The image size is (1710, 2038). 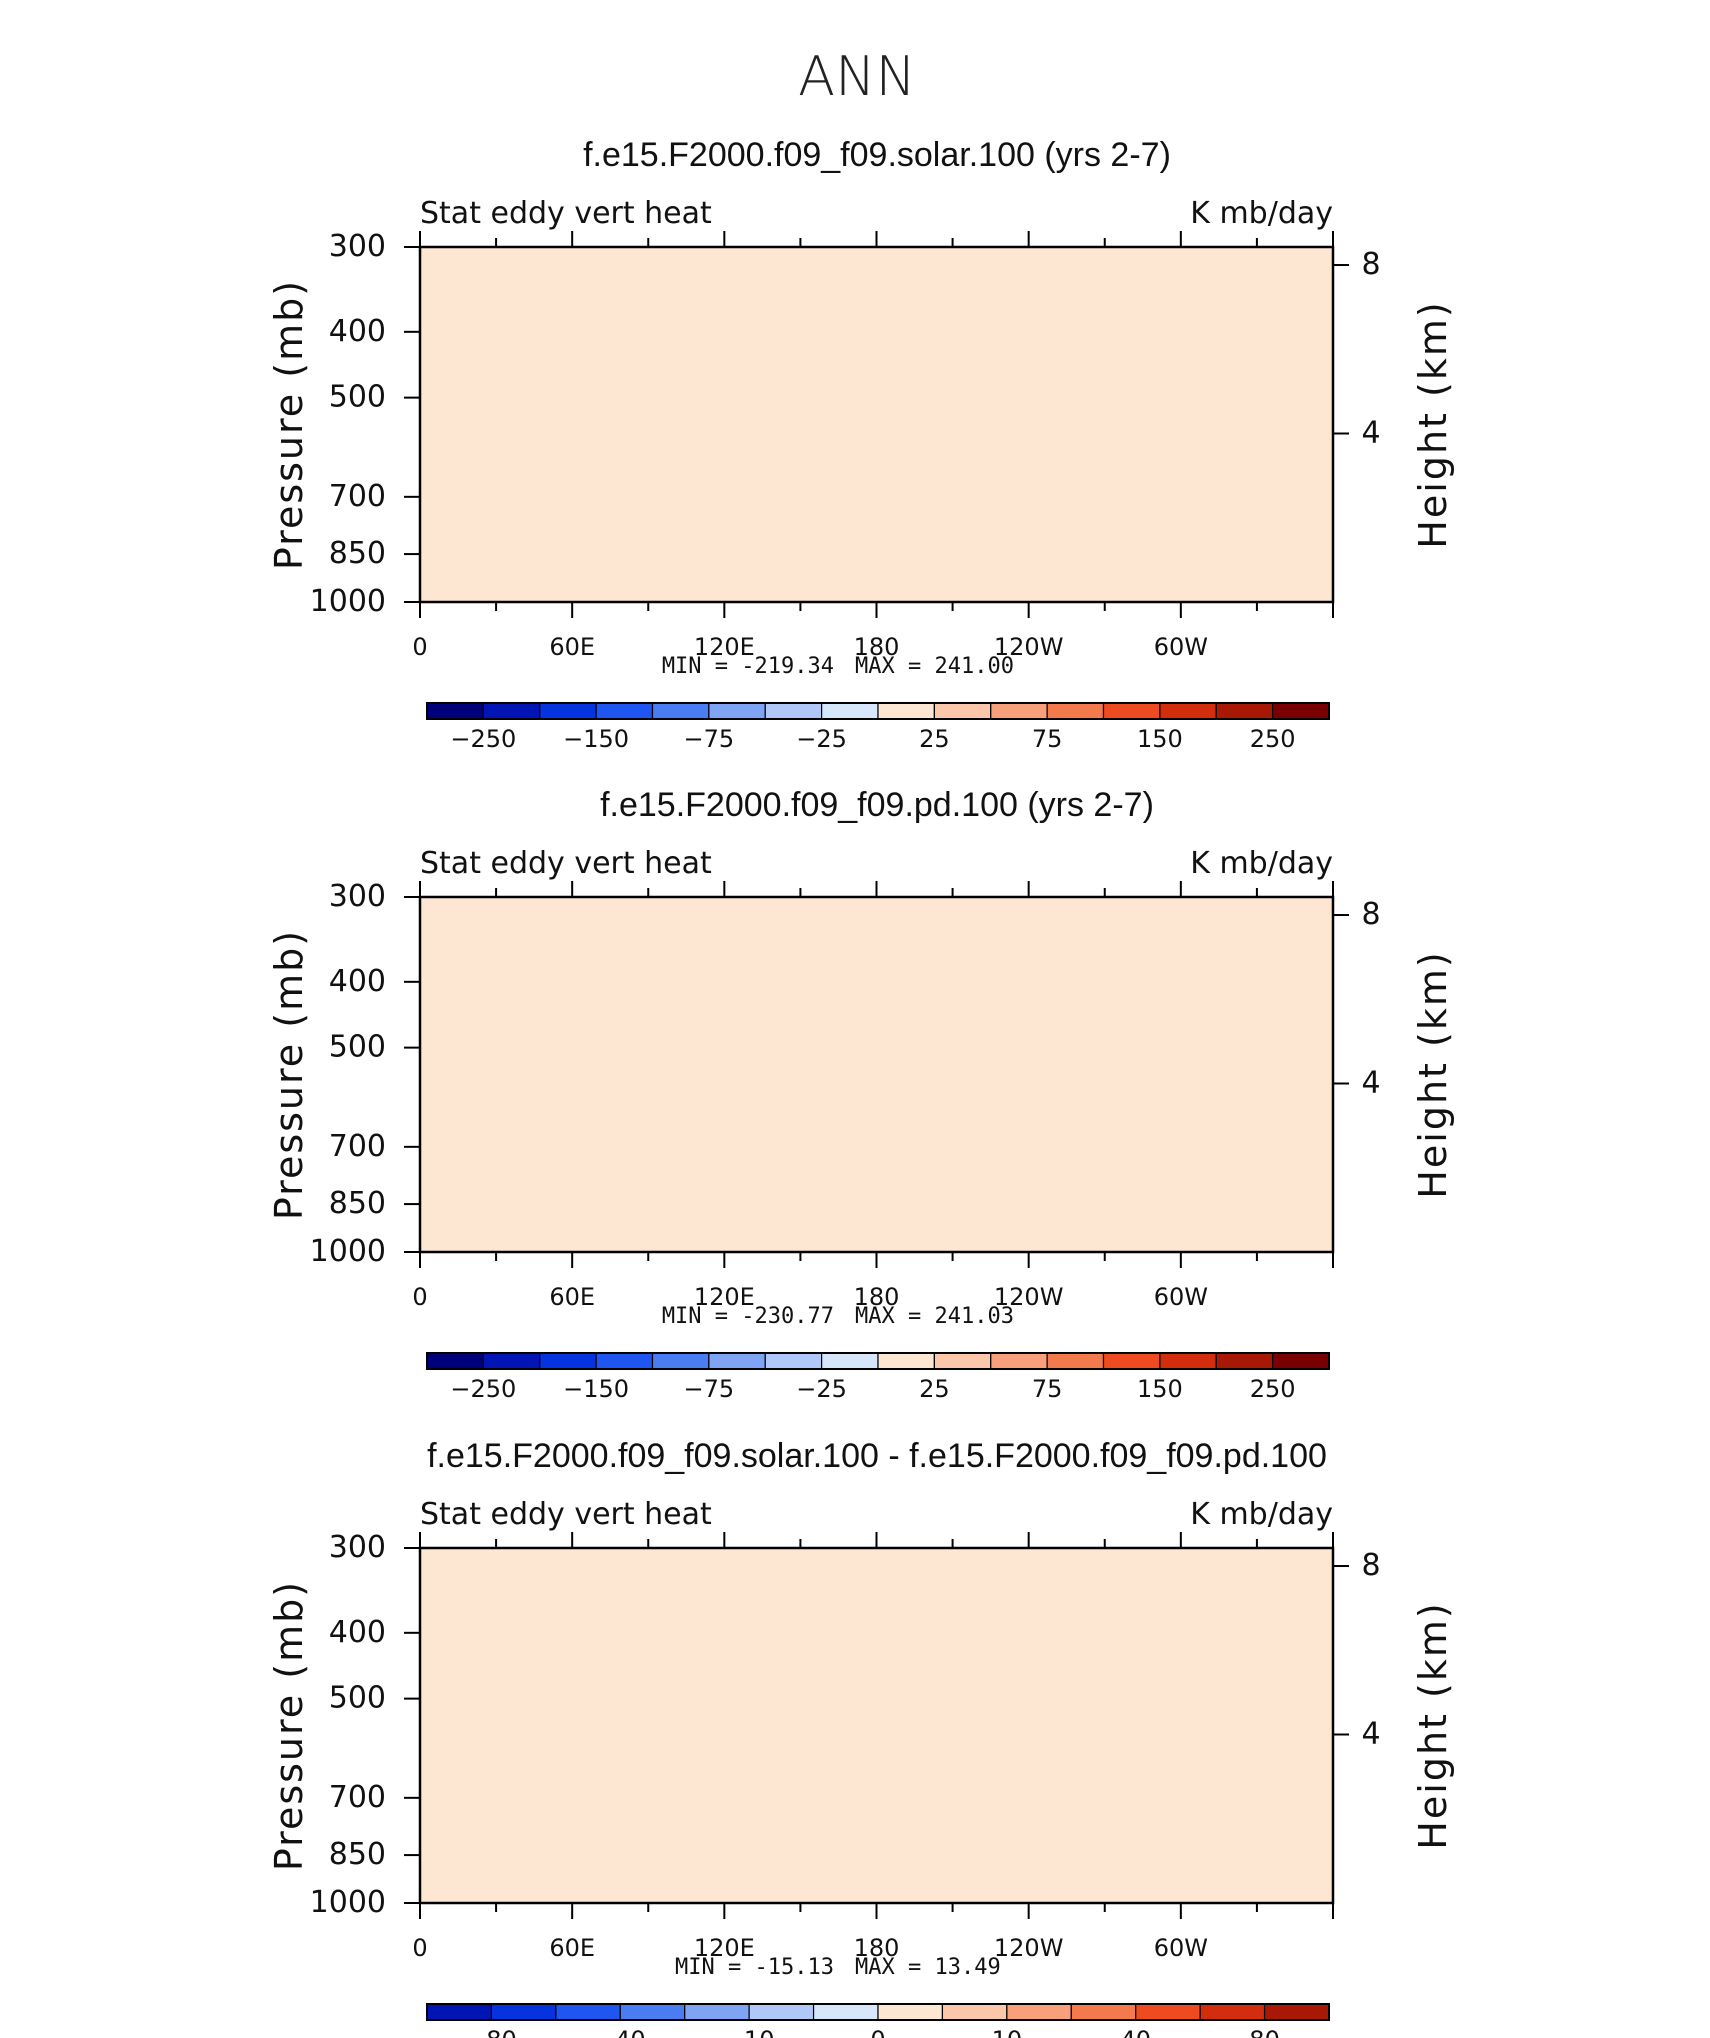 I want to click on units-label: K mb/day, so click(x=1261, y=863).